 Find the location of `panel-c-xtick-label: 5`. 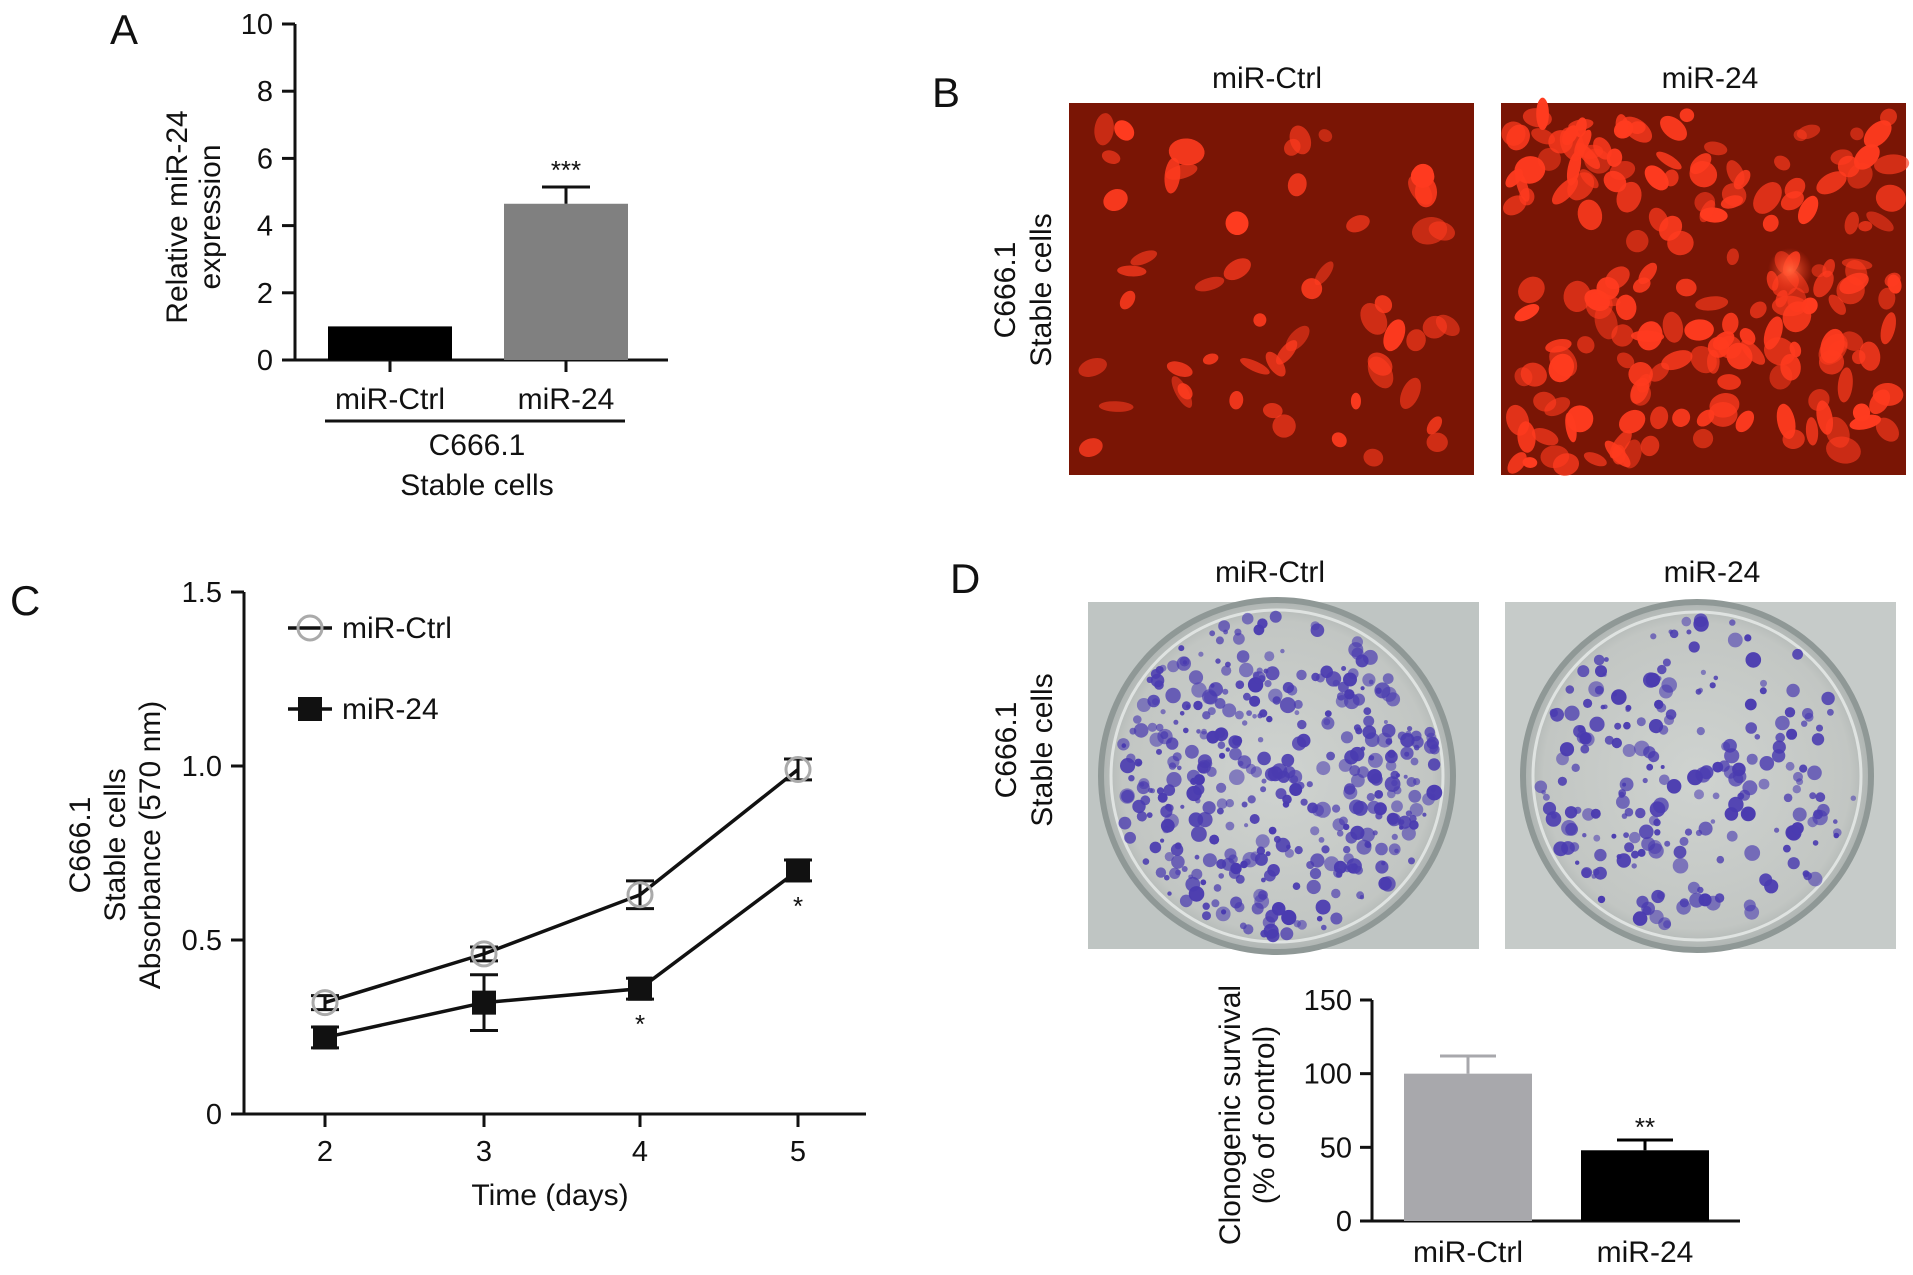

panel-c-xtick-label: 5 is located at coordinates (798, 1152).